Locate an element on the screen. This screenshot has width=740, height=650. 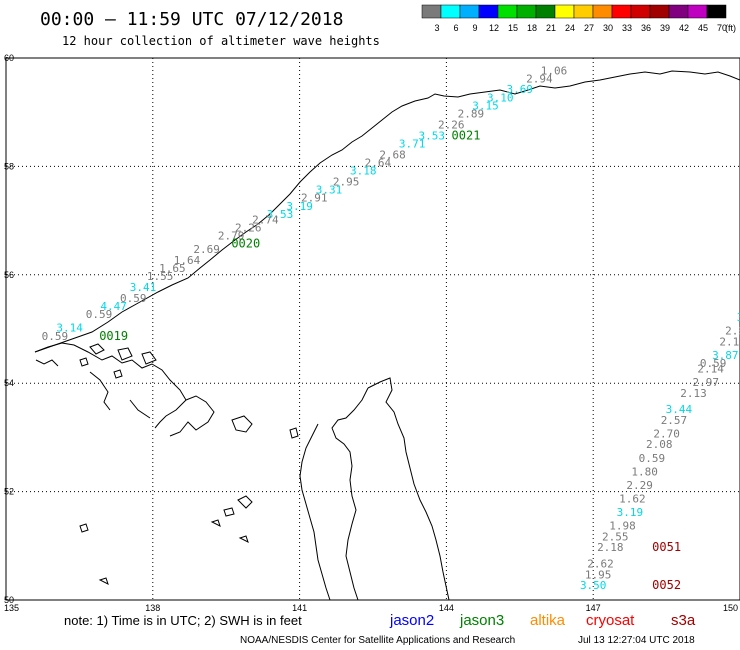
legend-bin-label: 12 is located at coordinates (494, 28).